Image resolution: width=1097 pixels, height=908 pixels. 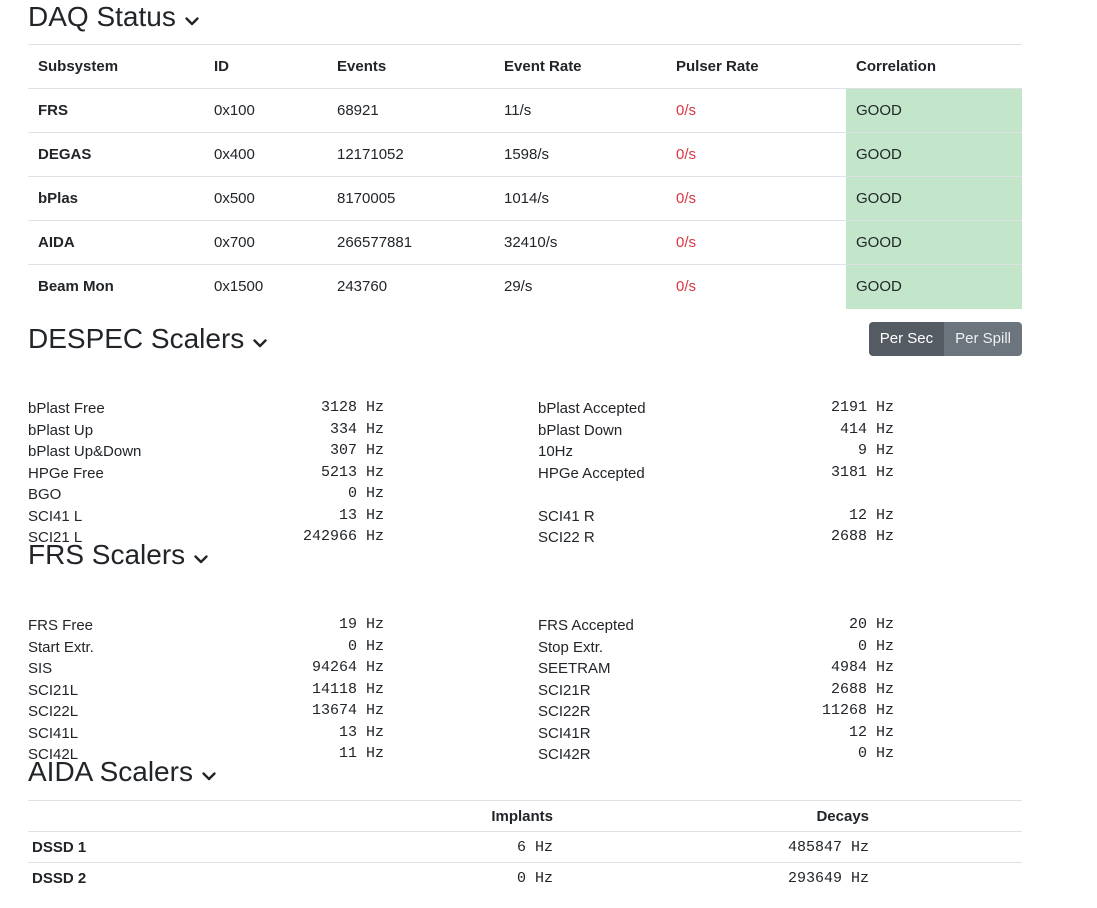 I want to click on table-row: DEGAS 0x400 12171052 1598/s 0/s GOOD, so click(x=525, y=154).